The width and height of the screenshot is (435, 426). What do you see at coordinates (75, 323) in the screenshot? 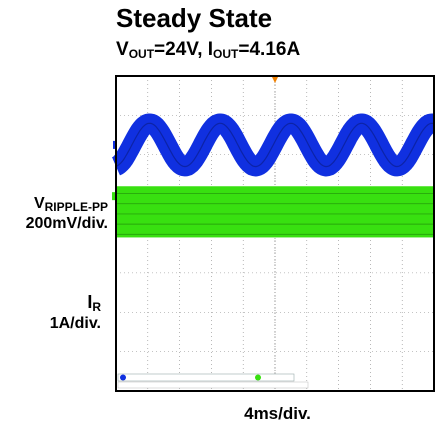
I see `ch2-scale-label: 1A/div.` at bounding box center [75, 323].